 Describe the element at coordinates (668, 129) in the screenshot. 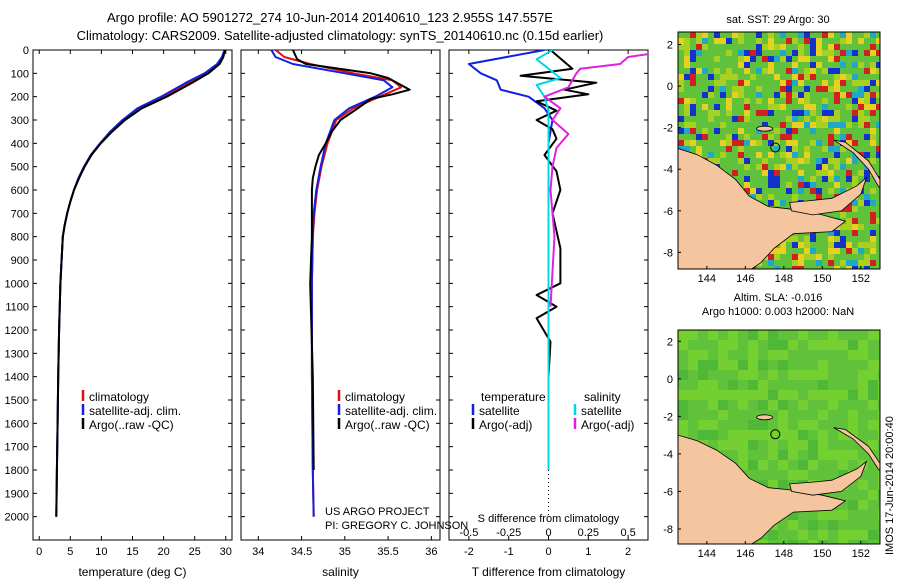

I see `map-lat-label: -2` at that location.